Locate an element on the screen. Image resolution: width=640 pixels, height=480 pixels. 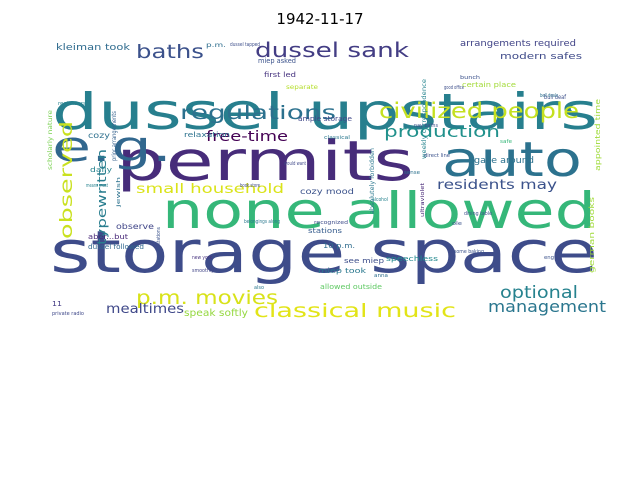
word-arrangements-required: arrangements required is located at coordinates (518, 44).